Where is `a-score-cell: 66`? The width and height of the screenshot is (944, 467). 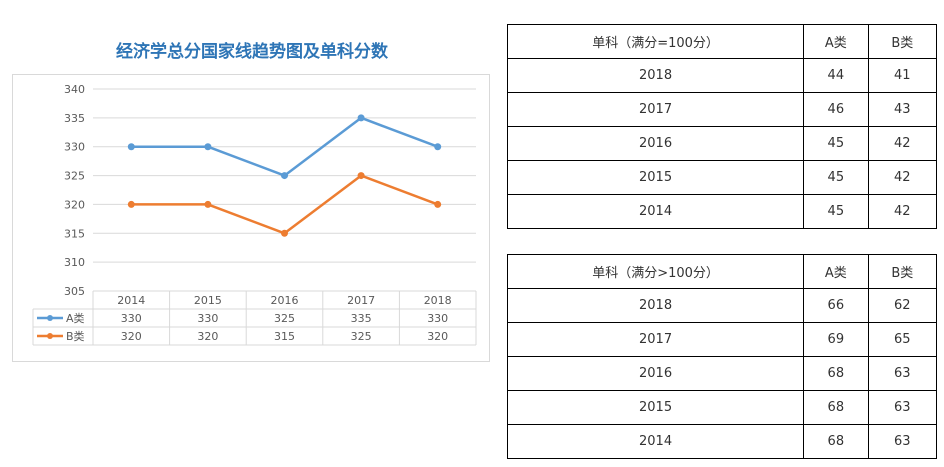
a-score-cell: 66 is located at coordinates (836, 305).